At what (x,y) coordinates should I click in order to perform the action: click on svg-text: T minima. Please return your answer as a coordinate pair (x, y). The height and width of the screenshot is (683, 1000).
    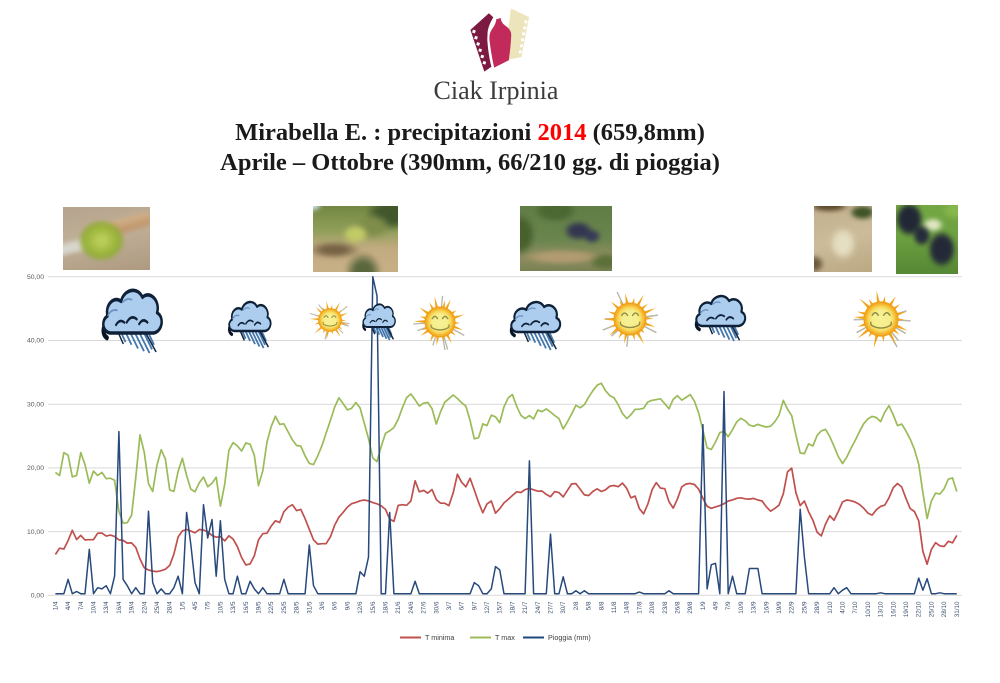
    Looking at the image, I should click on (439, 637).